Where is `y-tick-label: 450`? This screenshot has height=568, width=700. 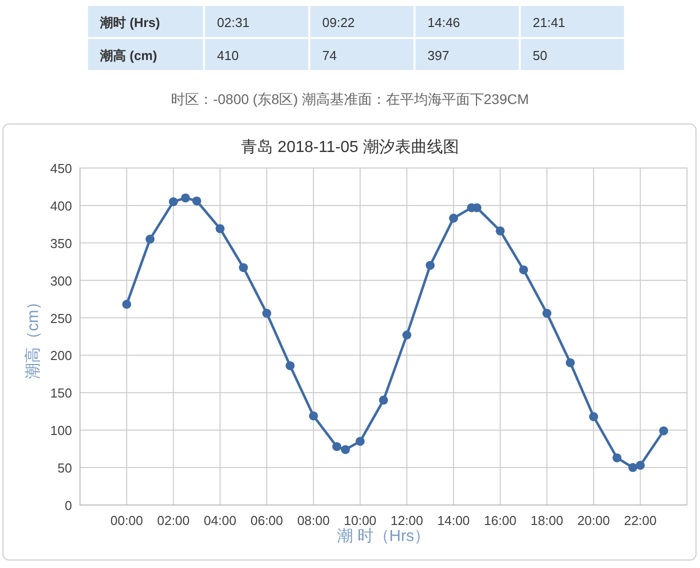
y-tick-label: 450 is located at coordinates (61, 168).